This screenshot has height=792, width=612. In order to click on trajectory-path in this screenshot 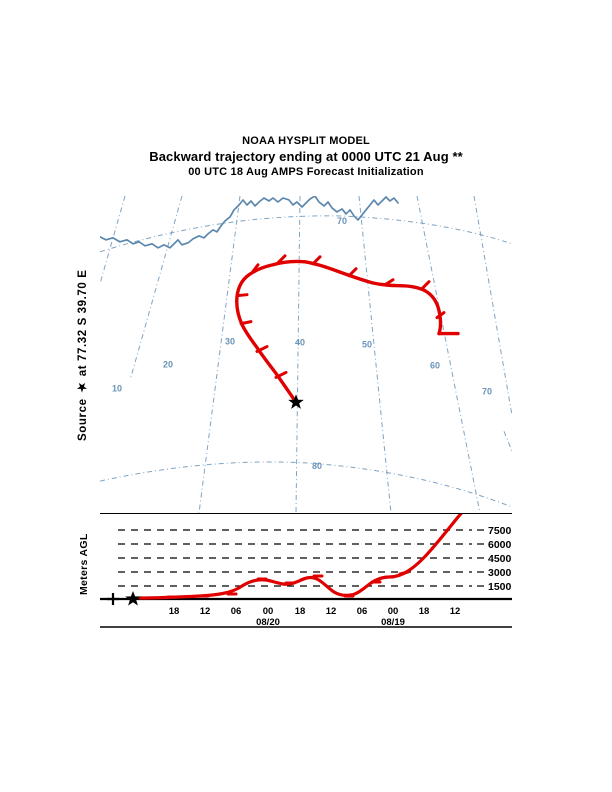, I will do `click(347, 332)`.